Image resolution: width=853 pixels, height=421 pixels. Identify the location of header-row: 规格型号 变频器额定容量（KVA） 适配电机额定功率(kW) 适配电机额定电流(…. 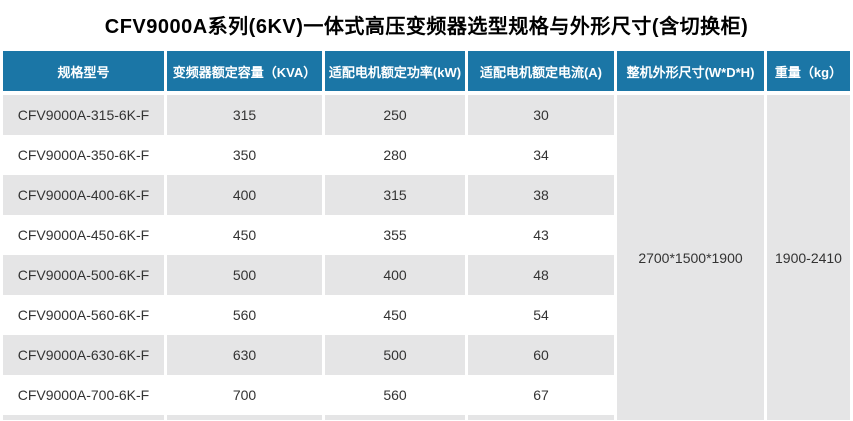
(426, 73).